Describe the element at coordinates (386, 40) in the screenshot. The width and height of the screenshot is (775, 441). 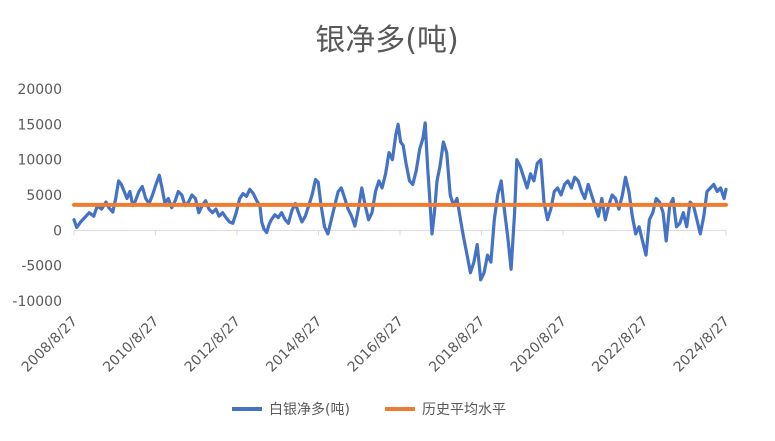
I see `chart-title: 银净多(吨)` at that location.